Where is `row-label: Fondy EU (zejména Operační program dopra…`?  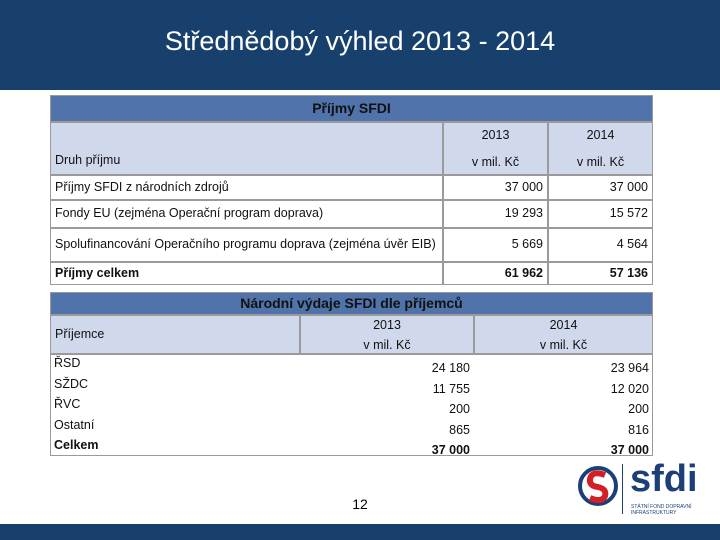
row-label: Fondy EU (zejména Operační program dopra… is located at coordinates (246, 214).